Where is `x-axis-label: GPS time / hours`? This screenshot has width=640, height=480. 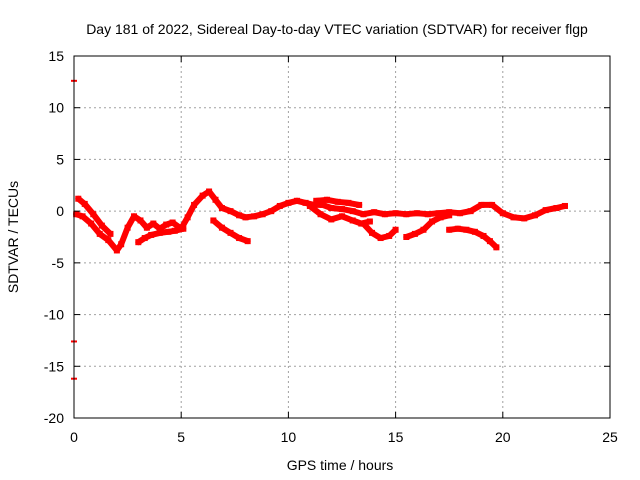
x-axis-label: GPS time / hours is located at coordinates (340, 465).